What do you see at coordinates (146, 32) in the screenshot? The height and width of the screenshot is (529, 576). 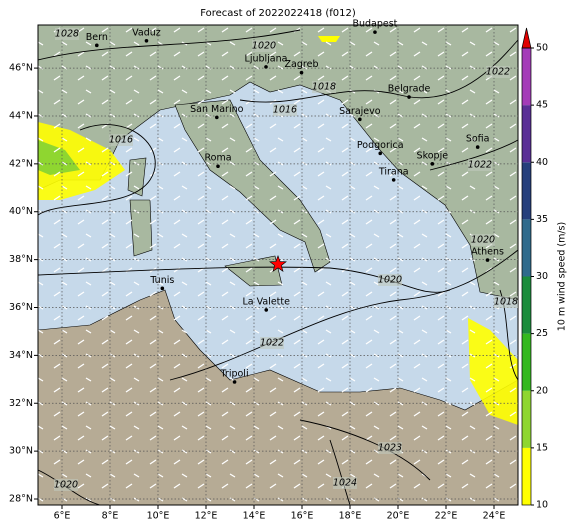 I see `city-label: Vaduz` at bounding box center [146, 32].